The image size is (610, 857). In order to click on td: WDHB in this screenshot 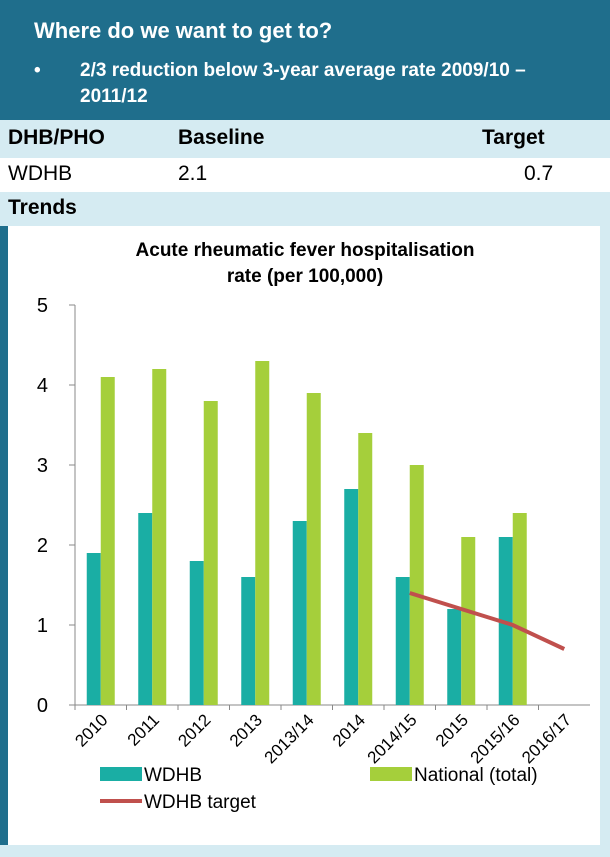, I will do `click(40, 173)`.